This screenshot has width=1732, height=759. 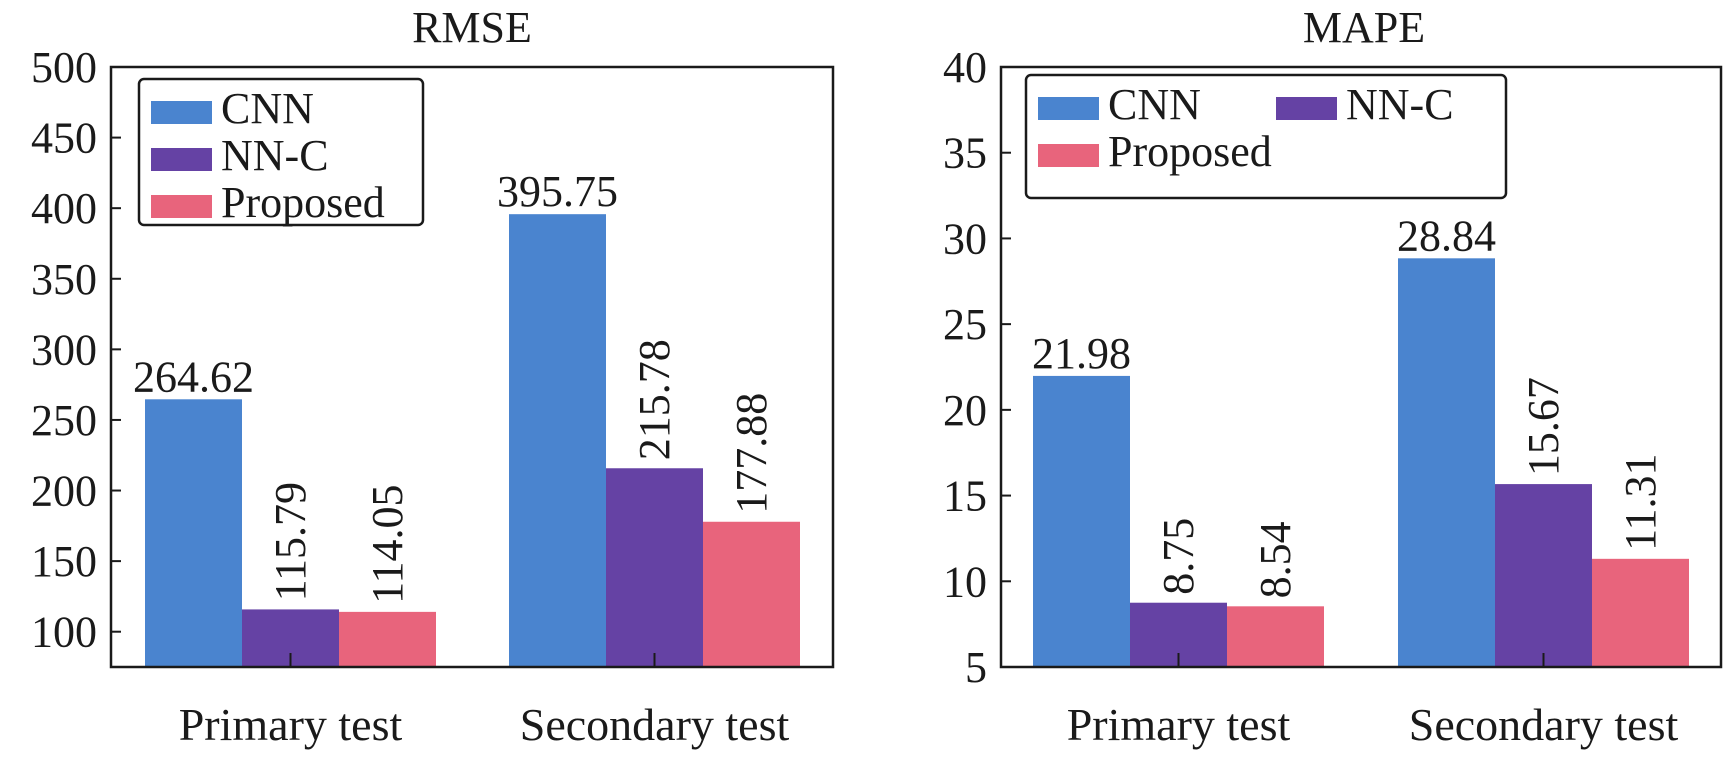 I want to click on y-tick-label: 150, so click(x=64, y=561).